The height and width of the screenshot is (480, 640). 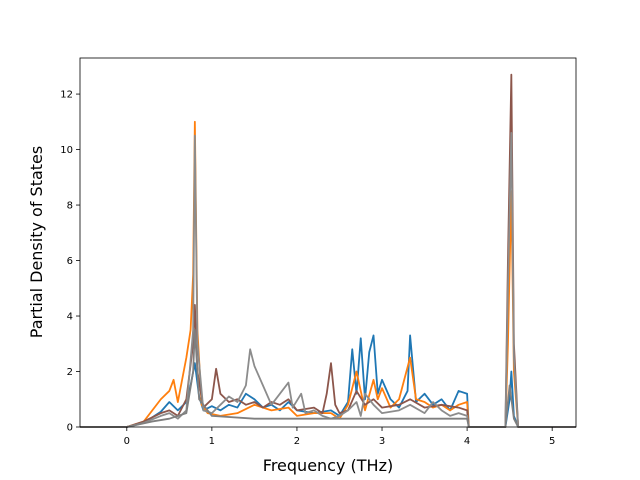 What do you see at coordinates (66, 95) in the screenshot?
I see `y-tick-label: 12` at bounding box center [66, 95].